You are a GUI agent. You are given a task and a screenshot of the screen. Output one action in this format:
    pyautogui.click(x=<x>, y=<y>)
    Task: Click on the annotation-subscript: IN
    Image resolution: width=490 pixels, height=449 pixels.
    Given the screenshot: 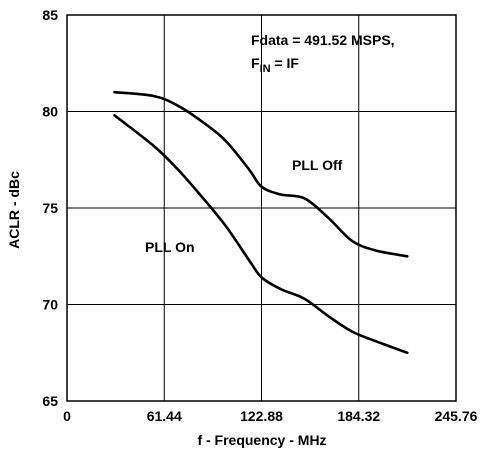 What is the action you would take?
    pyautogui.click(x=265, y=69)
    